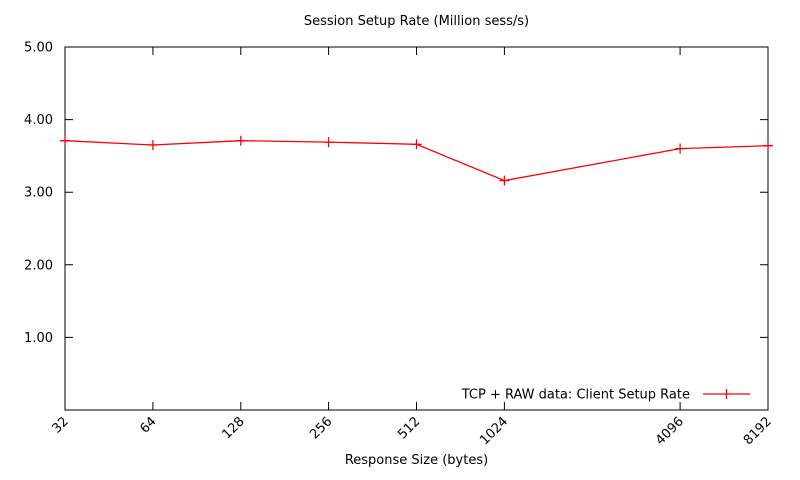 Image resolution: width=800 pixels, height=480 pixels. Describe the element at coordinates (416, 21) in the screenshot. I see `chart-title: Session Setup Rate (Million sess/s)` at that location.